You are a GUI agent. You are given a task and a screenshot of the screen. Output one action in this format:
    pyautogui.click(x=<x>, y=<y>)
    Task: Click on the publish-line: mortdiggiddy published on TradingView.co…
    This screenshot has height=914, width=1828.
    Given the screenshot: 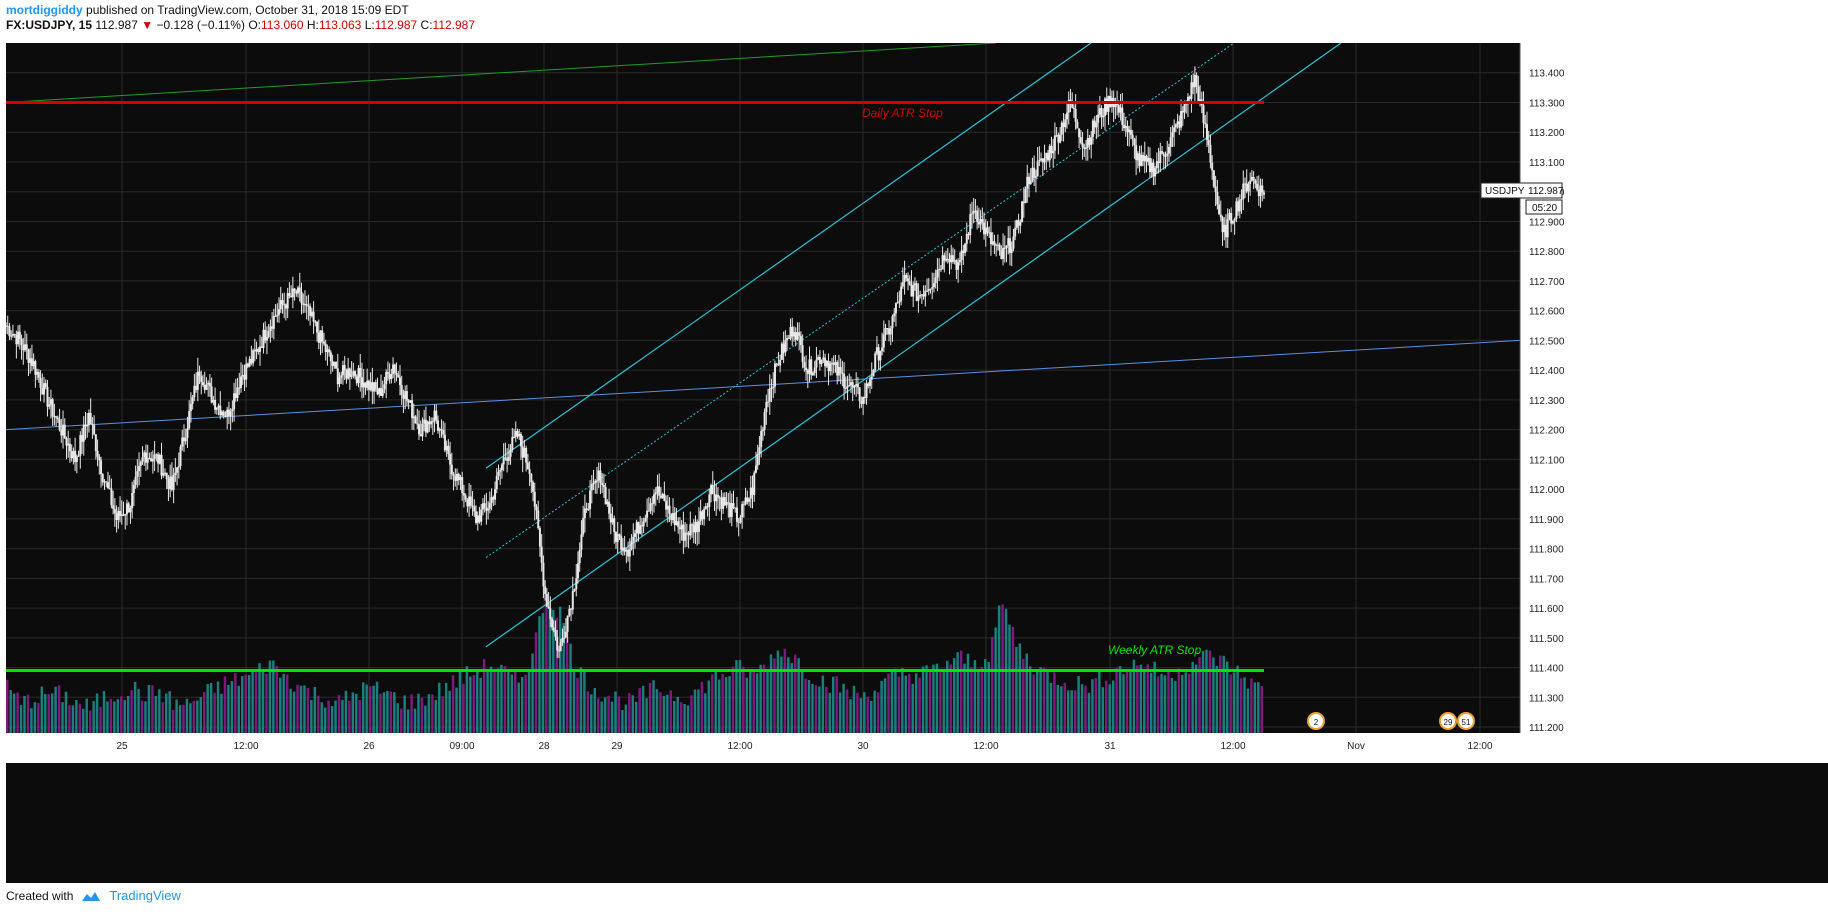 What is the action you would take?
    pyautogui.click(x=240, y=10)
    